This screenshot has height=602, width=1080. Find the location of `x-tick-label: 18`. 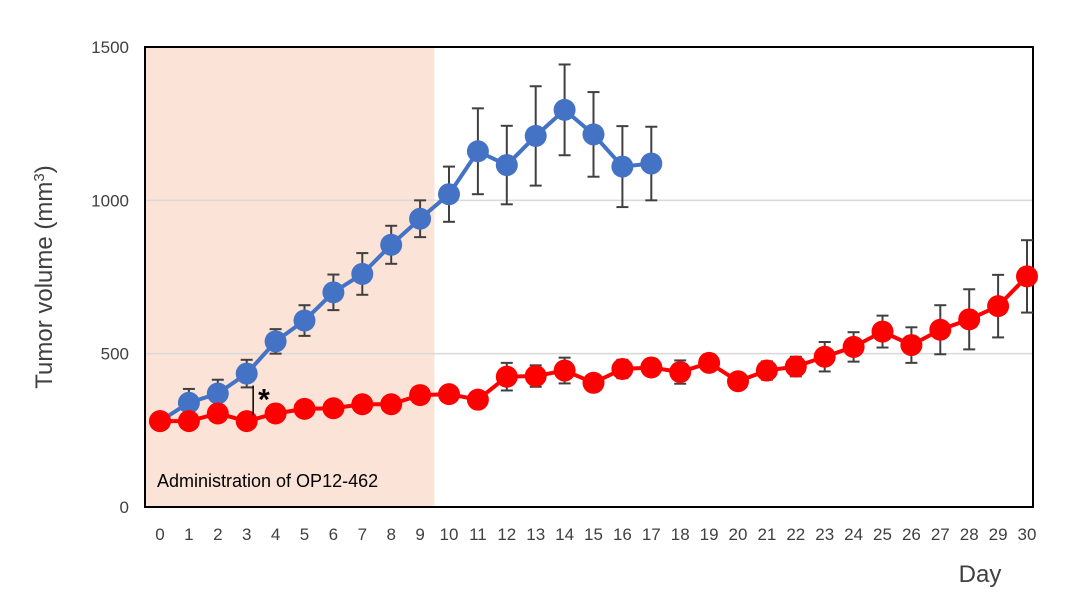

x-tick-label: 18 is located at coordinates (680, 534).